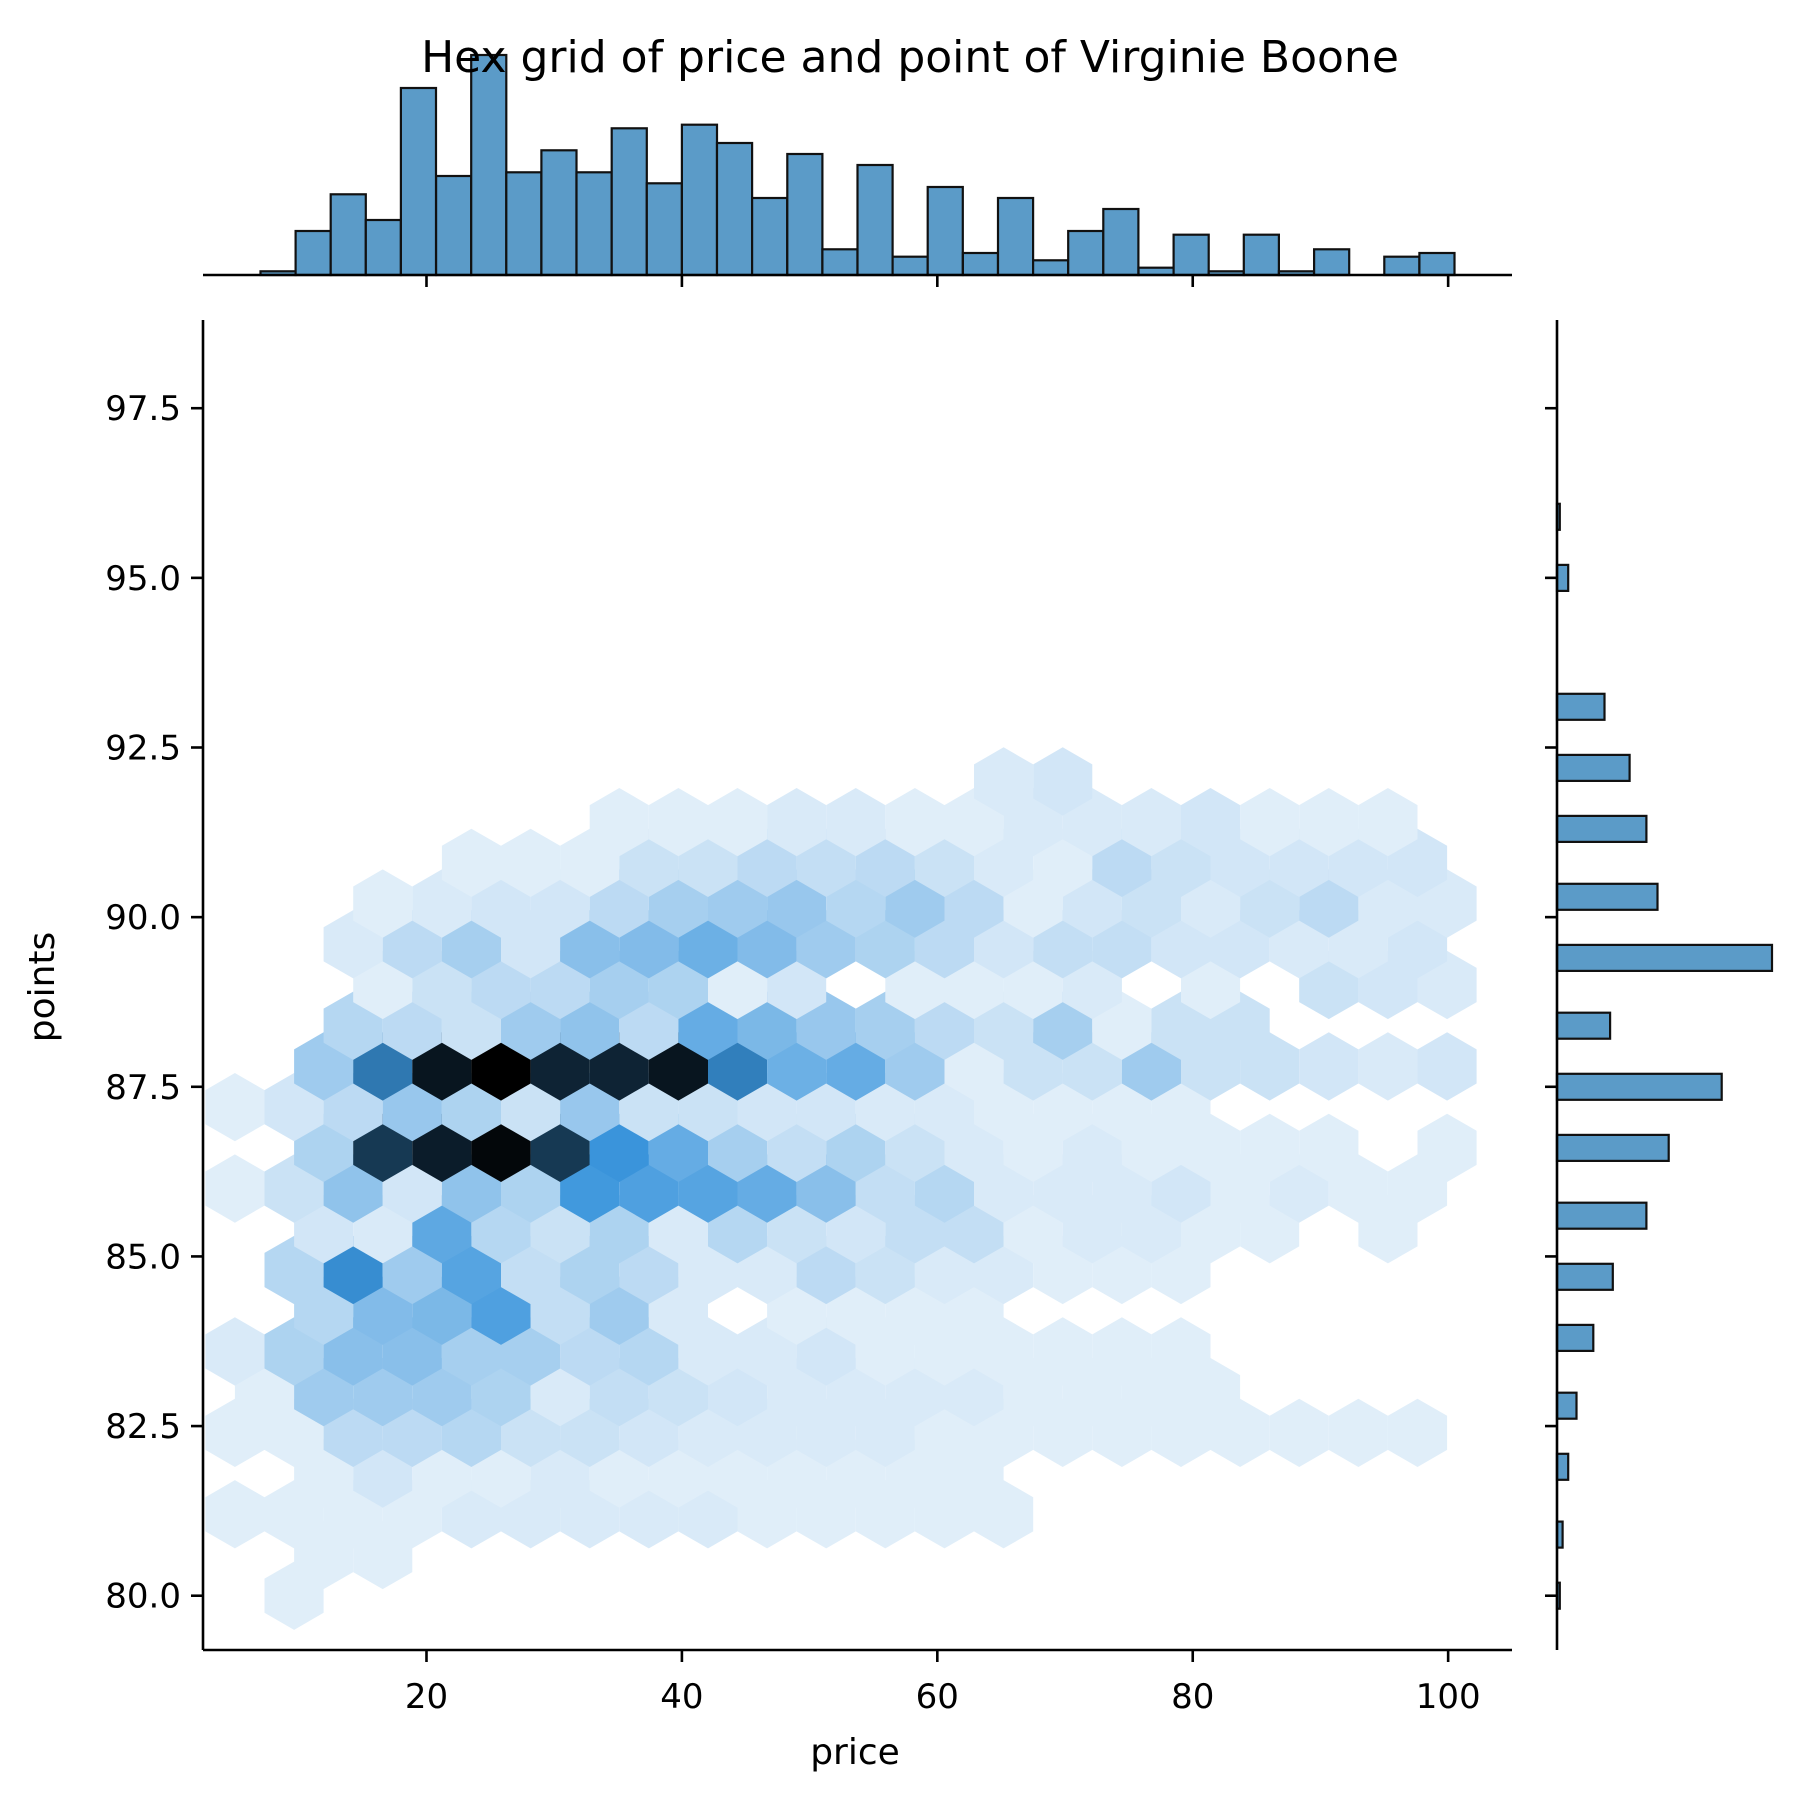 The width and height of the screenshot is (1800, 1800). Describe the element at coordinates (1192, 1697) in the screenshot. I see `x-tick-label: 80` at that location.